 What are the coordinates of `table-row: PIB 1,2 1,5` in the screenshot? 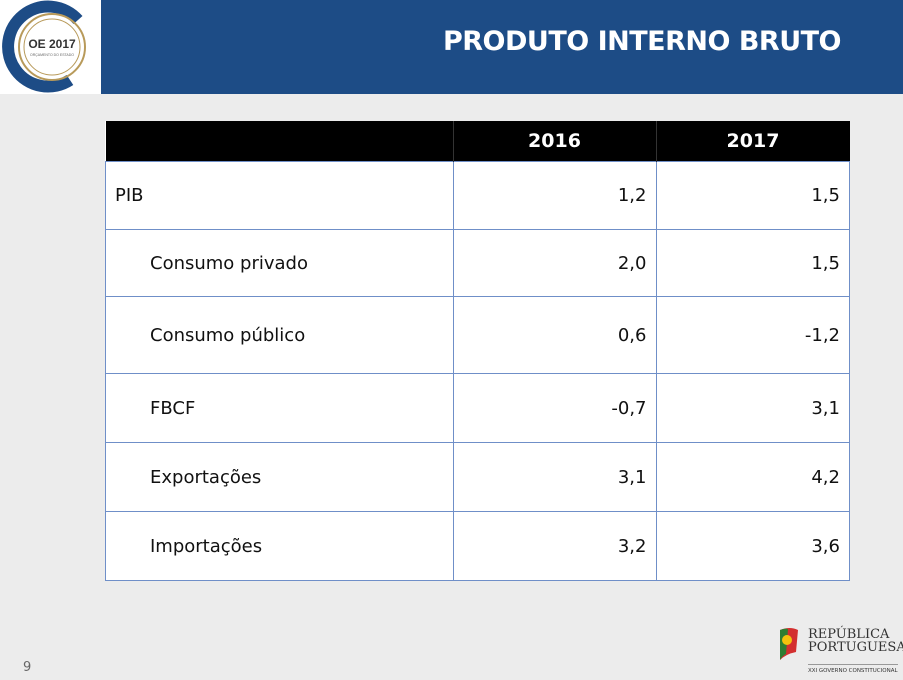 It's located at (477, 195).